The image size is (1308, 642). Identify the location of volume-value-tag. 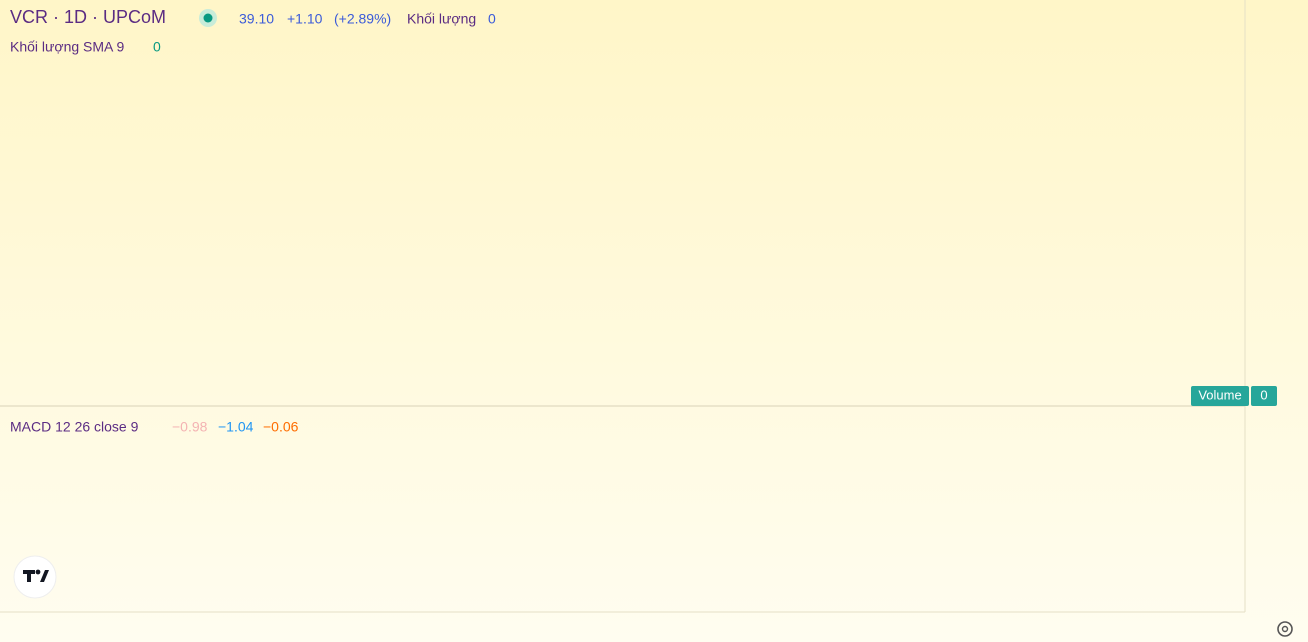
(1264, 396).